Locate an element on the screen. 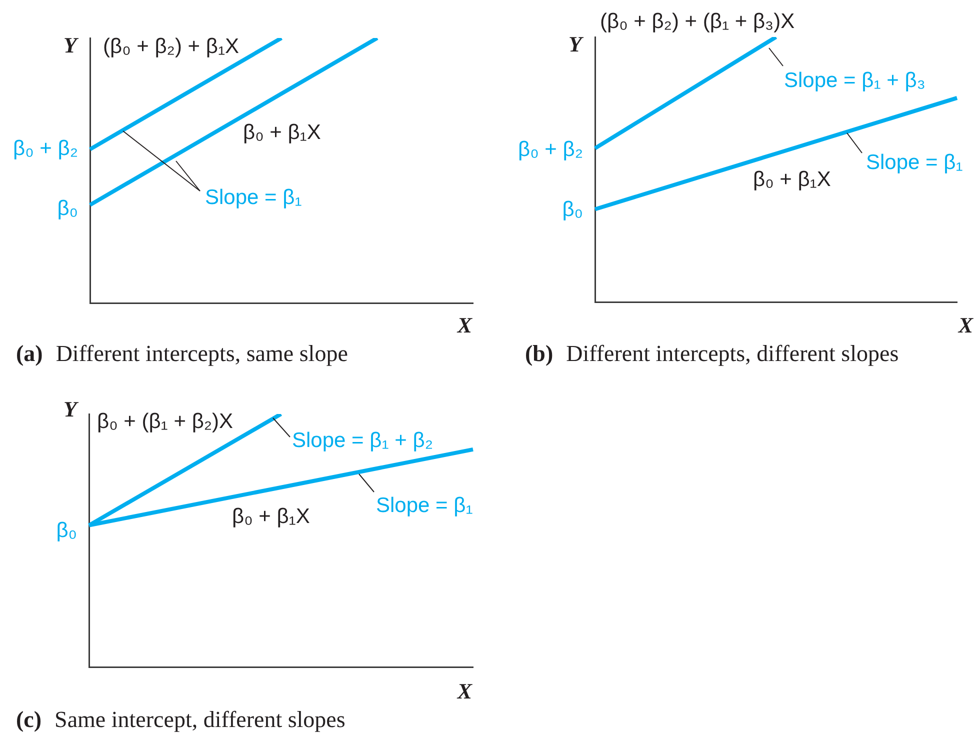 The height and width of the screenshot is (734, 975). text: (b) Different intercepts, different slopes is located at coordinates (712, 353).